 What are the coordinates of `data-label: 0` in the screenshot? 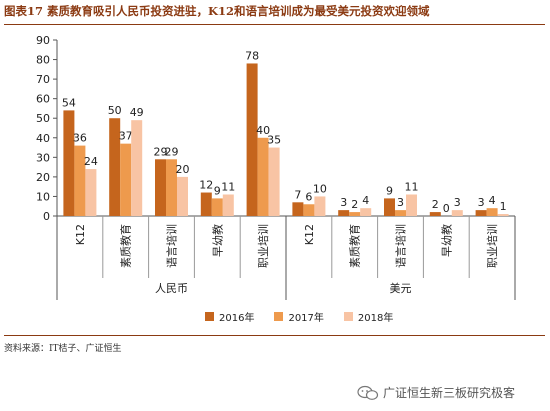 It's located at (446, 208).